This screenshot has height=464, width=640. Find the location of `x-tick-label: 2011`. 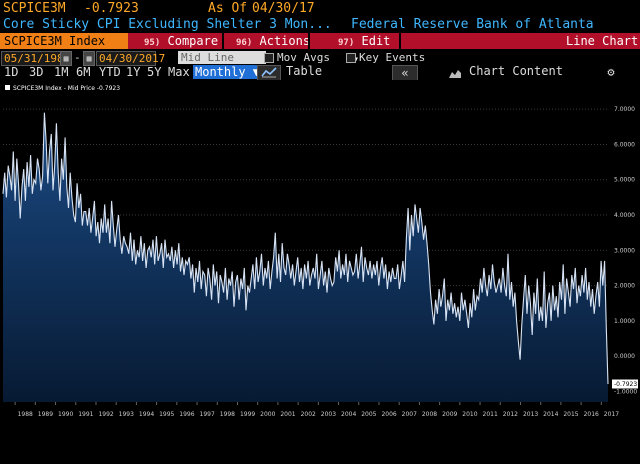

x-tick-label: 2011 is located at coordinates (490, 414).